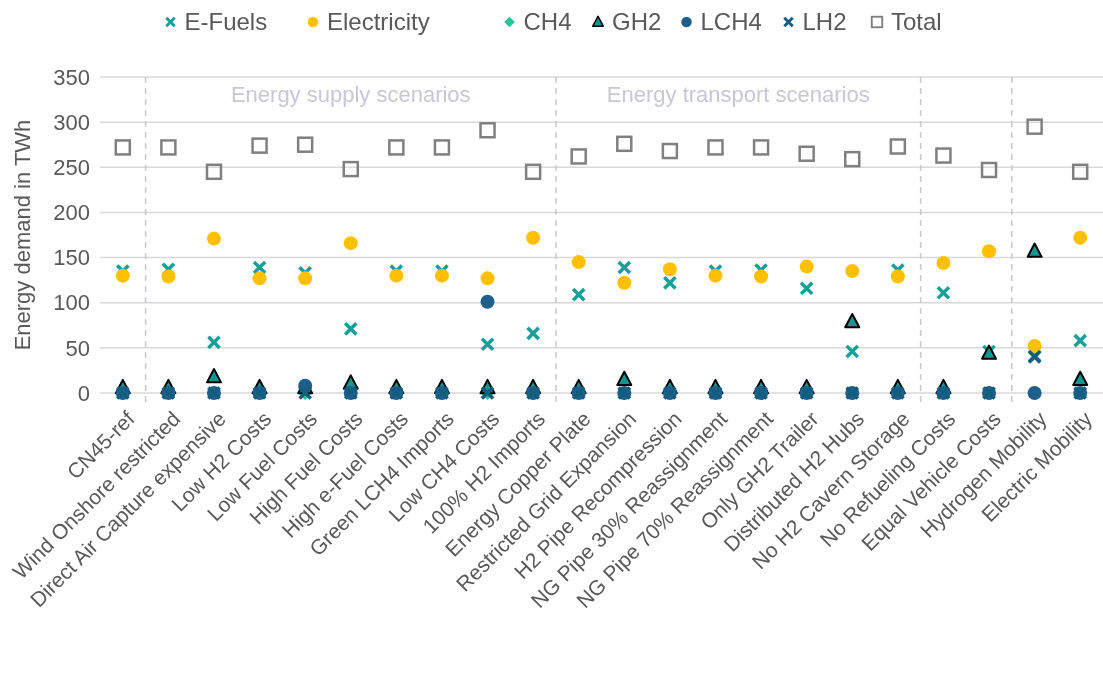 Image resolution: width=1103 pixels, height=700 pixels. Describe the element at coordinates (824, 22) in the screenshot. I see `legend-label: LH2` at that location.